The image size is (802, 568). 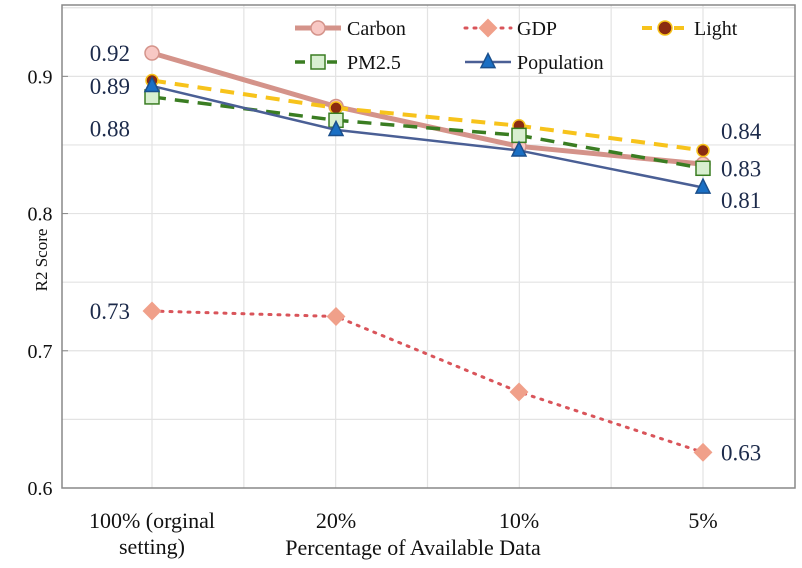 I want to click on data-label: 0.83, so click(x=741, y=168).